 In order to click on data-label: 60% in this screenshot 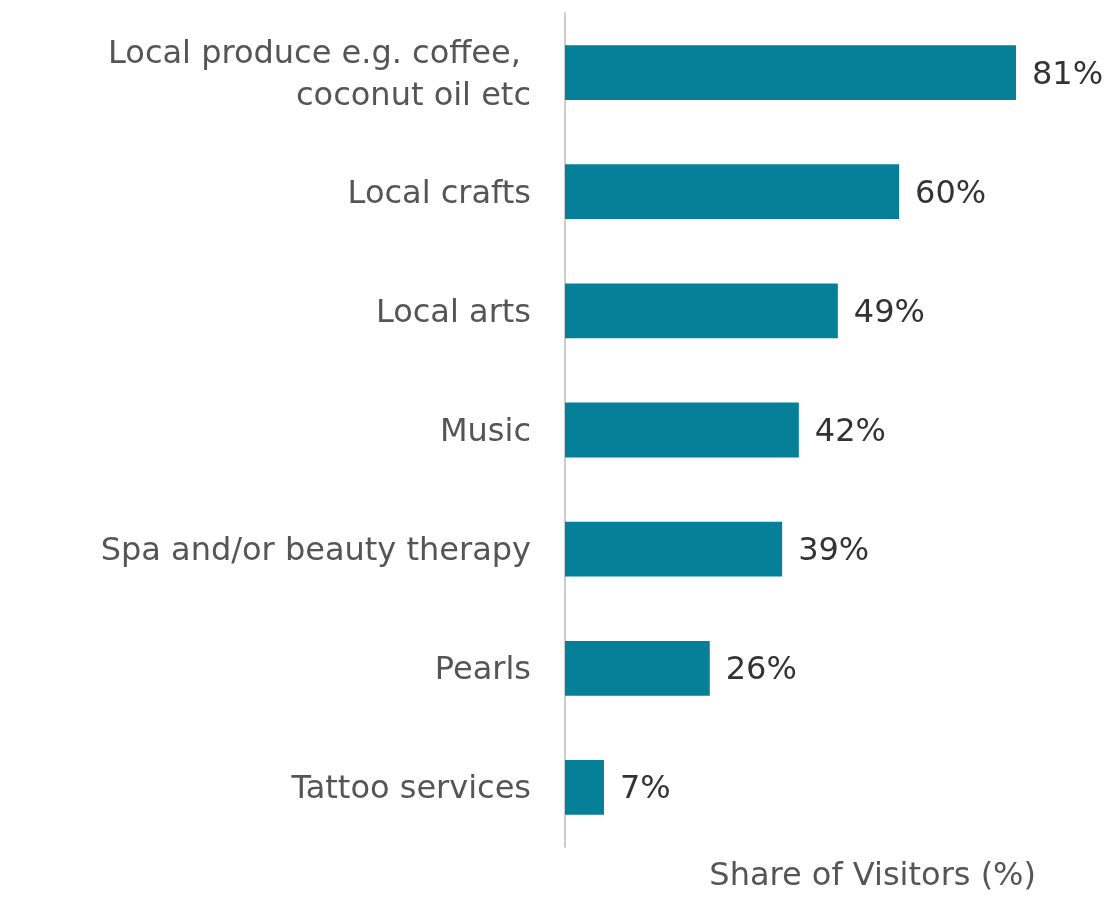, I will do `click(951, 191)`.